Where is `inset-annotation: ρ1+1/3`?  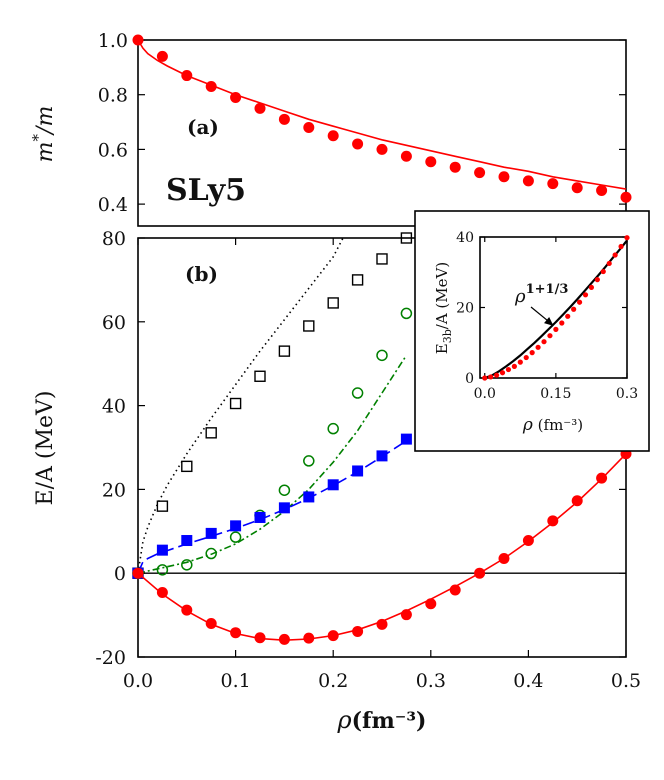 inset-annotation: ρ1+1/3 is located at coordinates (541, 294).